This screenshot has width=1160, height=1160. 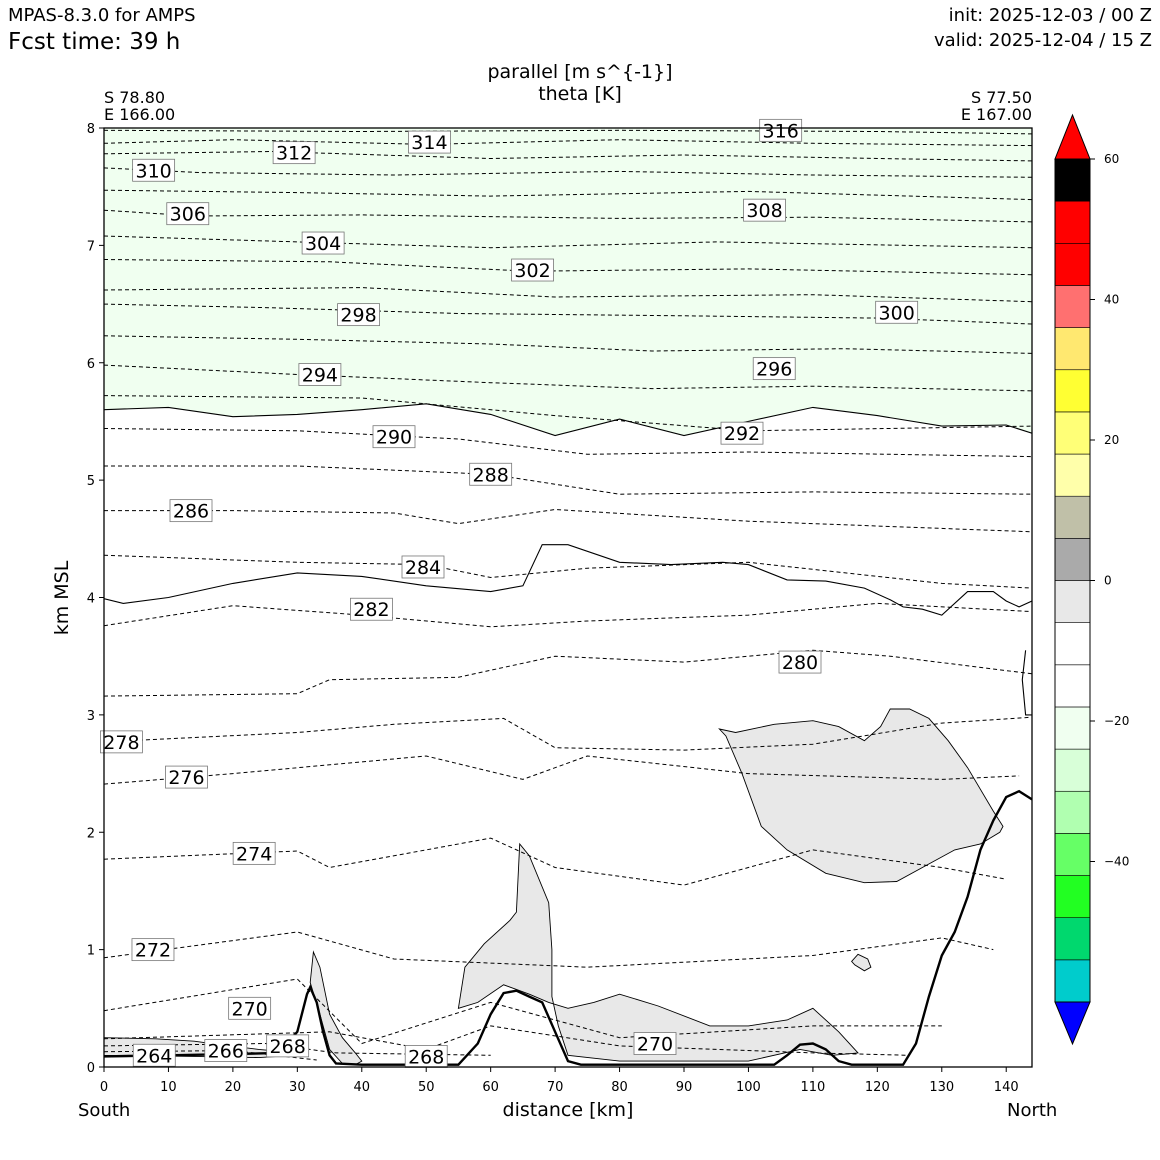 I want to click on contour-label-270: 270, so click(x=655, y=1044).